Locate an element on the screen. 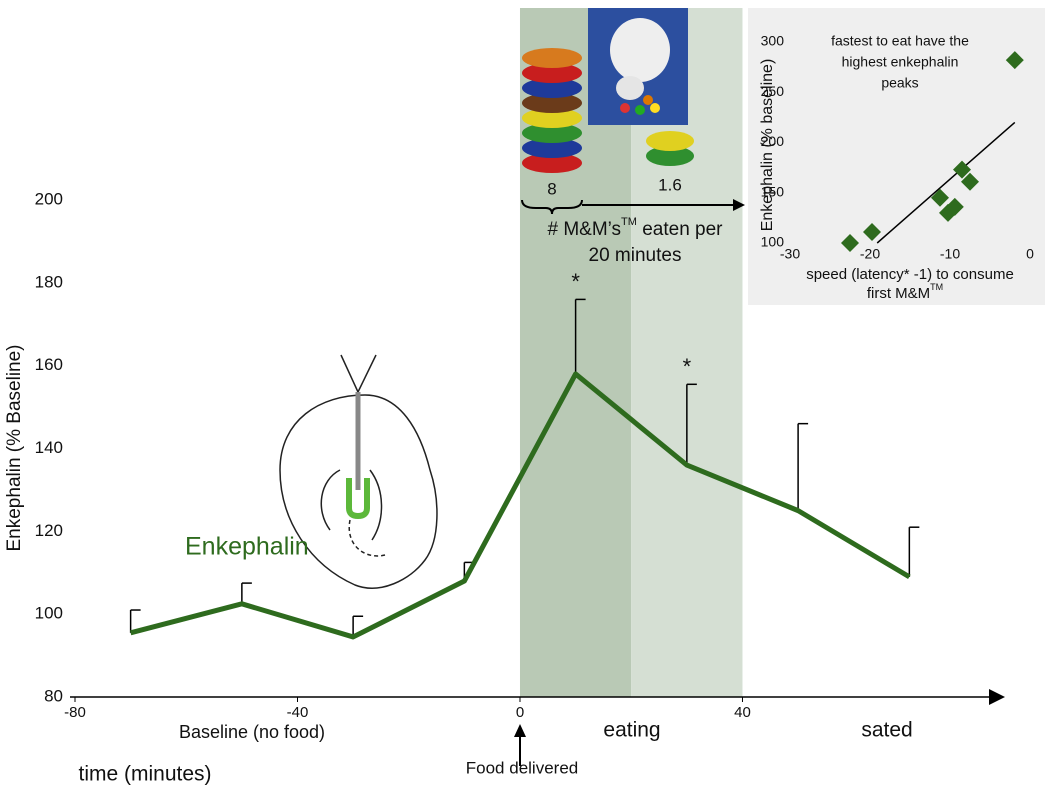  inset-title: fastest to eat have the is located at coordinates (900, 41).